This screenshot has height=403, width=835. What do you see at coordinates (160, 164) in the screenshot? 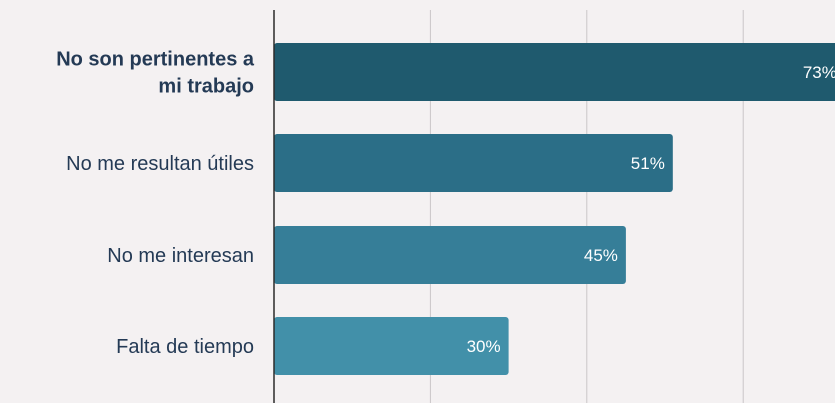
I see `category-label-2: No me resultan útiles` at bounding box center [160, 164].